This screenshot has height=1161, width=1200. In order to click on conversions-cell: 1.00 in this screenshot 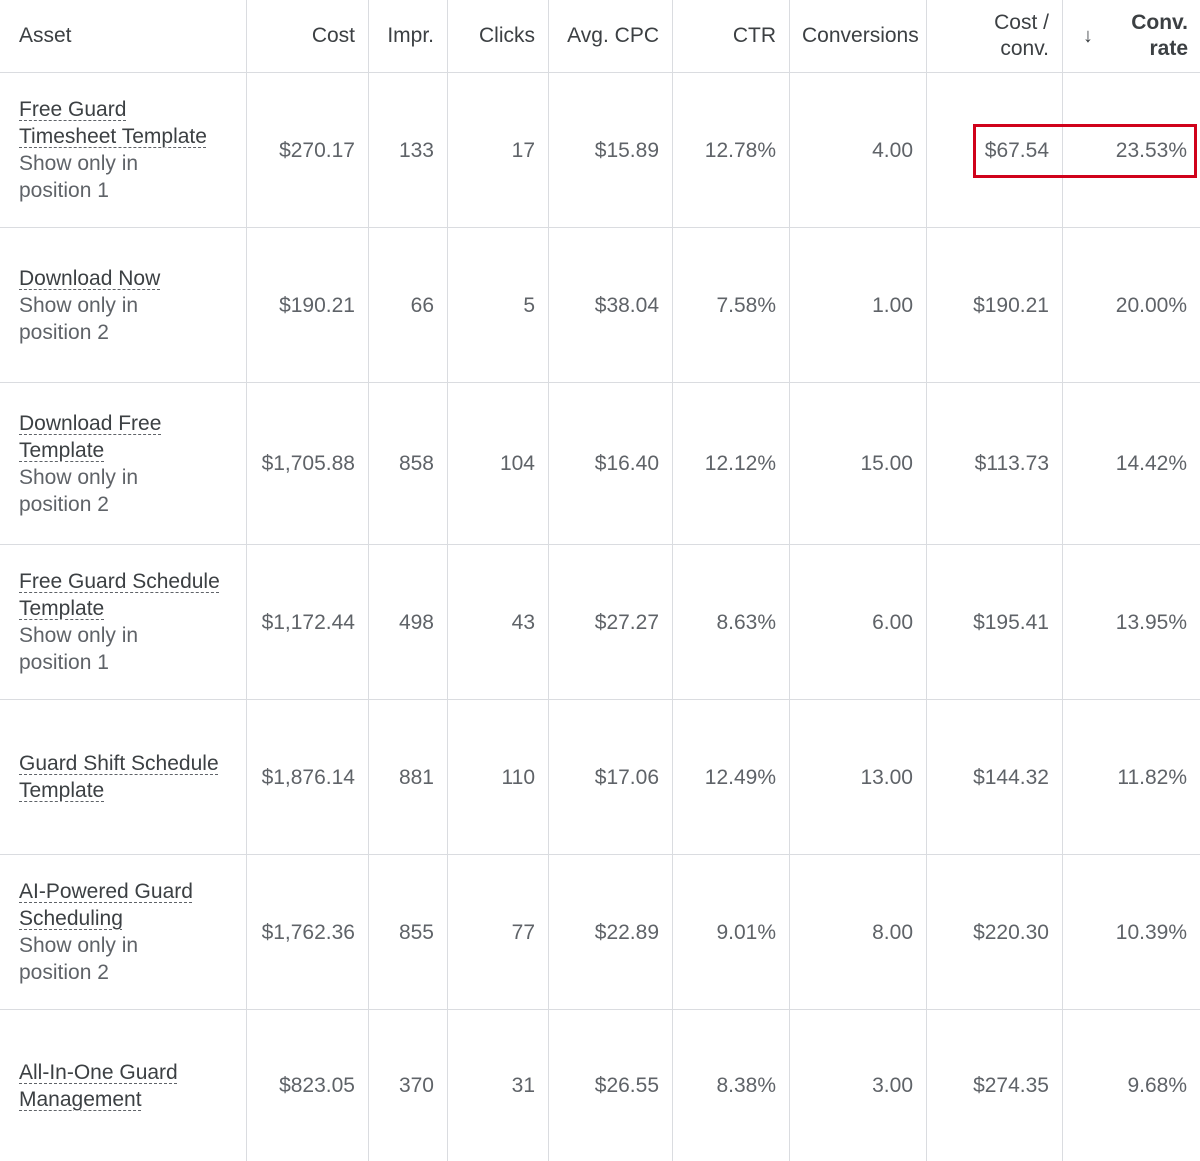, I will do `click(858, 305)`.